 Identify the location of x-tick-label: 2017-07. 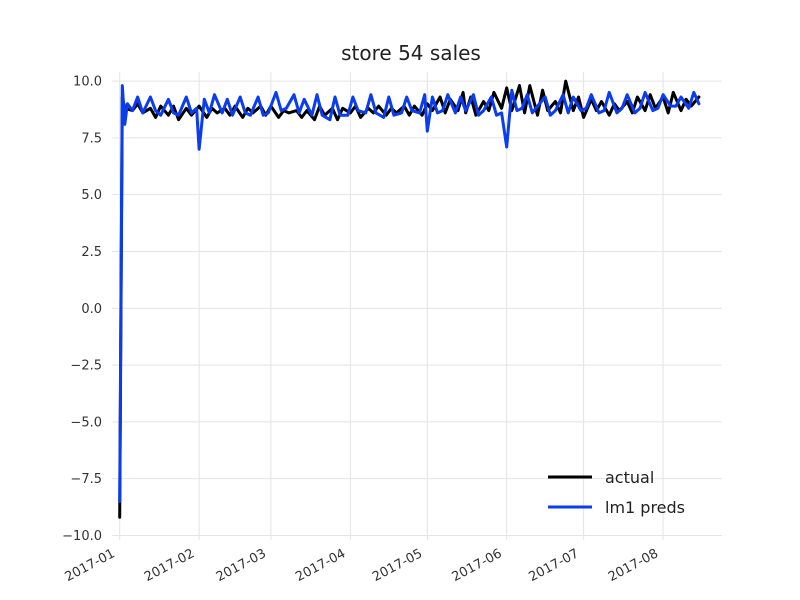
(553, 565).